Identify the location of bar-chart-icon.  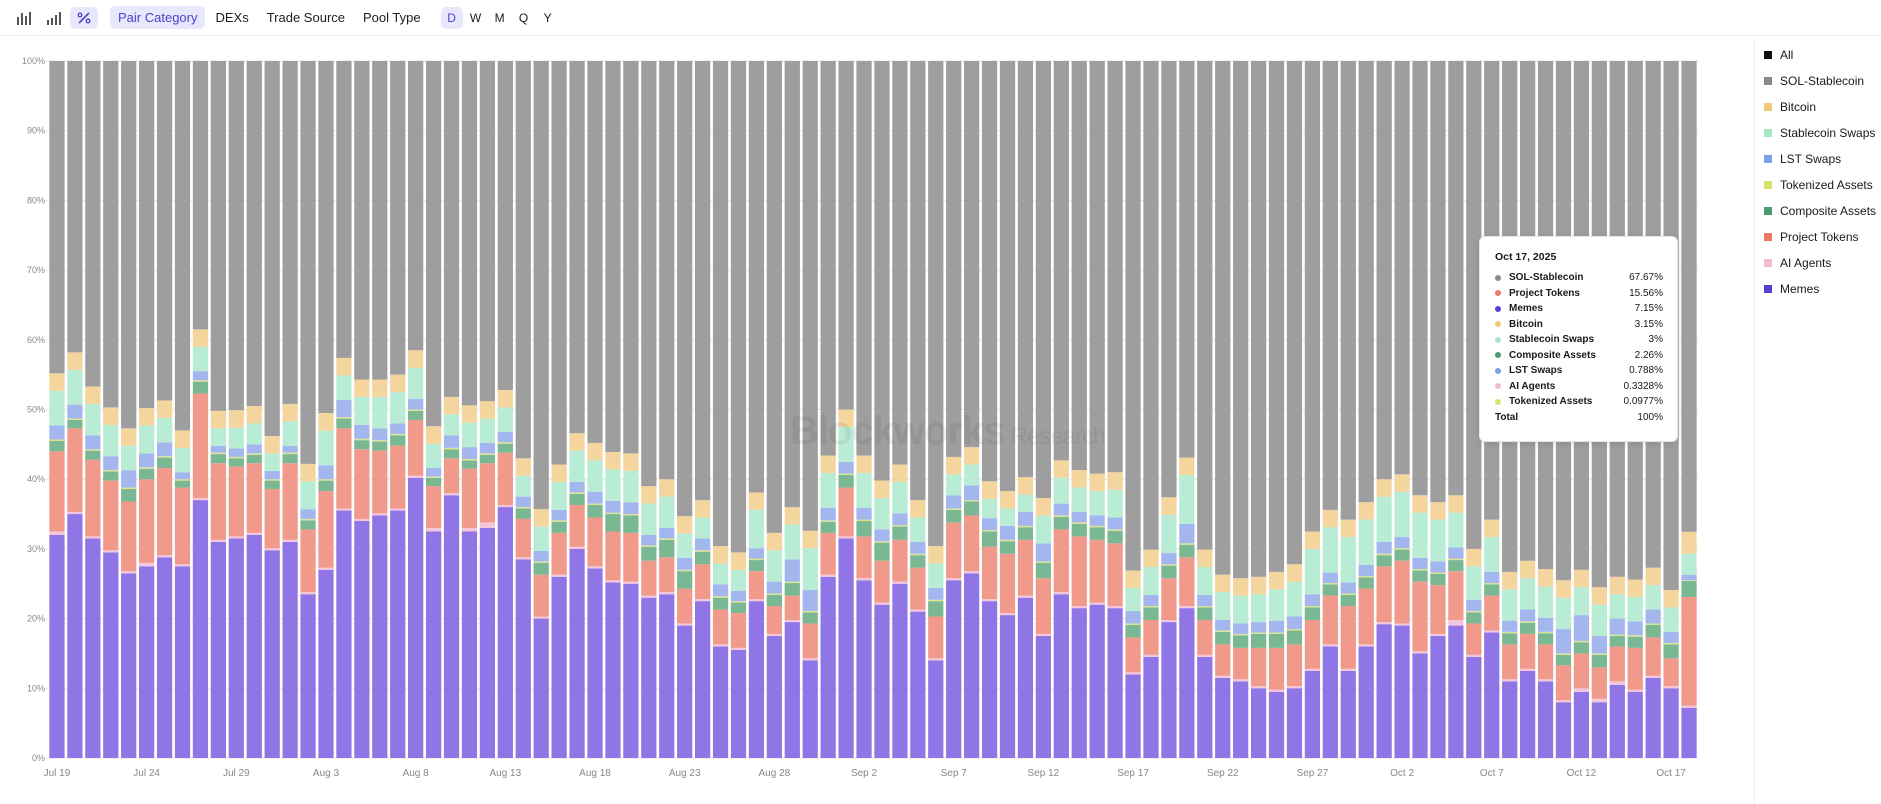
(24, 18).